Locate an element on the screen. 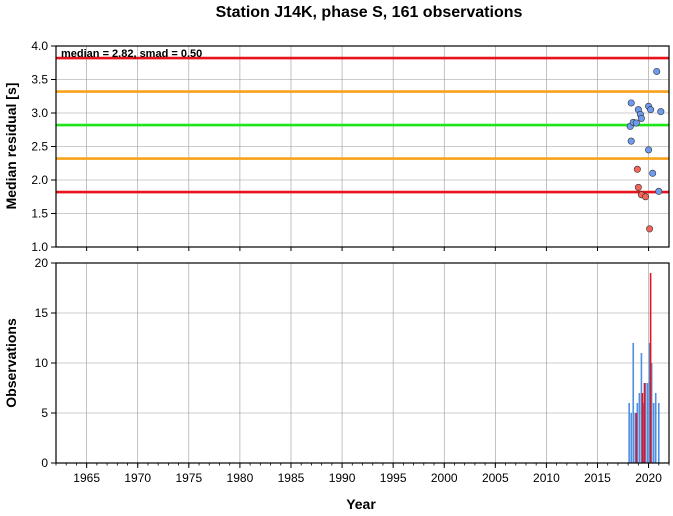 This screenshot has height=516, width=673. year-x-tick-label: 1965 is located at coordinates (86, 478).